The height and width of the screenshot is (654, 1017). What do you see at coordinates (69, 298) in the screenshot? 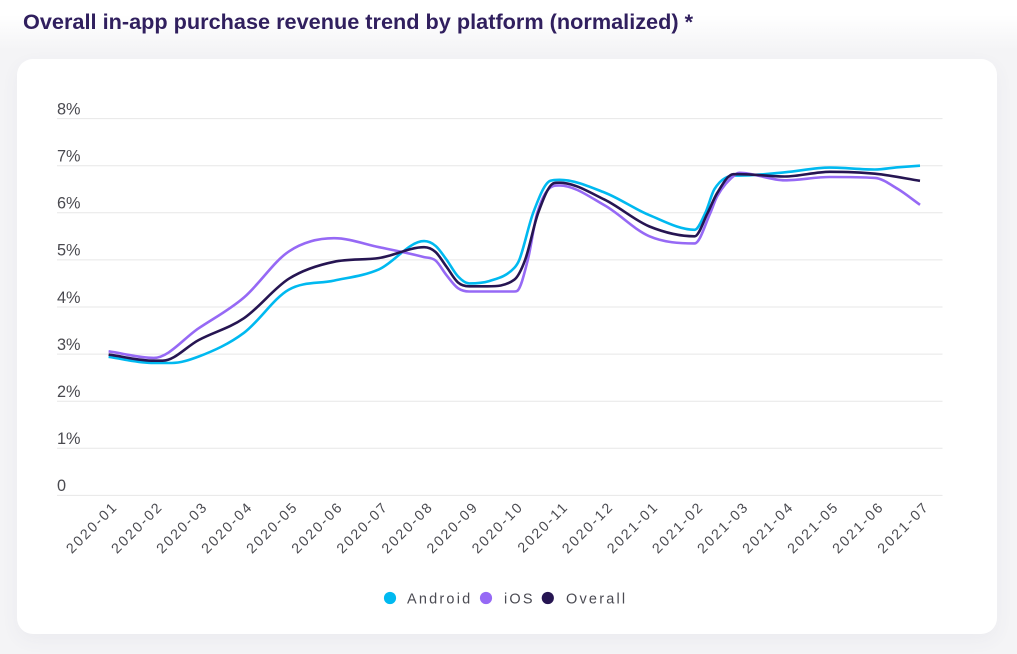
I see `svg-text: 4%` at bounding box center [69, 298].